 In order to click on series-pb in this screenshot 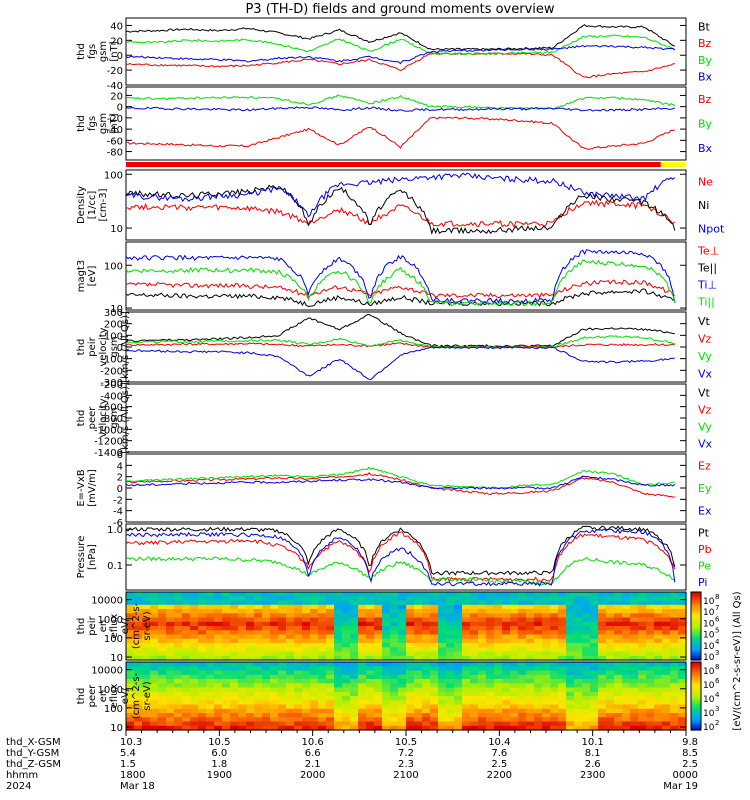, I will do `click(400, 557)`.